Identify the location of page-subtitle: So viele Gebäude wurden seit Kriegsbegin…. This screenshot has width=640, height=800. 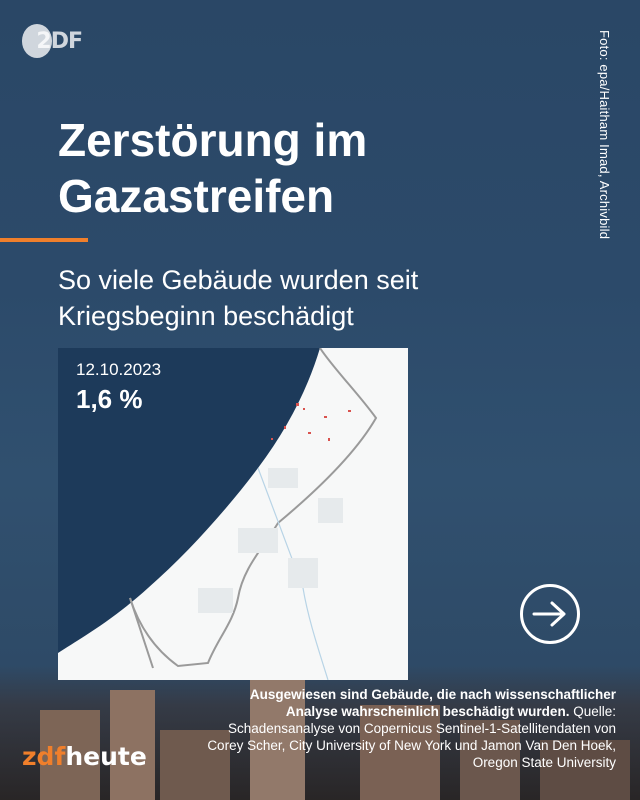
(238, 298).